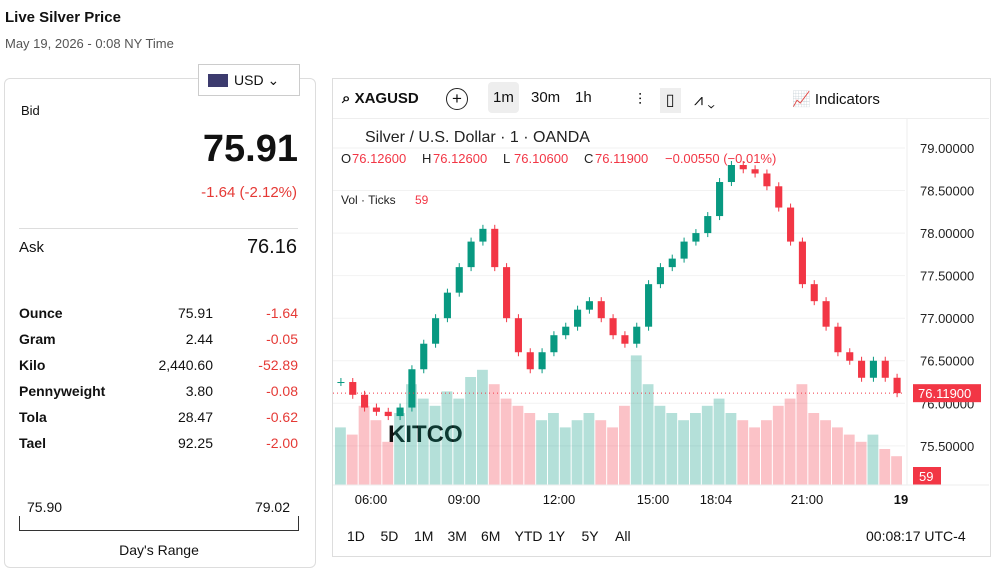 The height and width of the screenshot is (568, 1000). Describe the element at coordinates (947, 318) in the screenshot. I see `y-tick-label: 77.00000` at that location.